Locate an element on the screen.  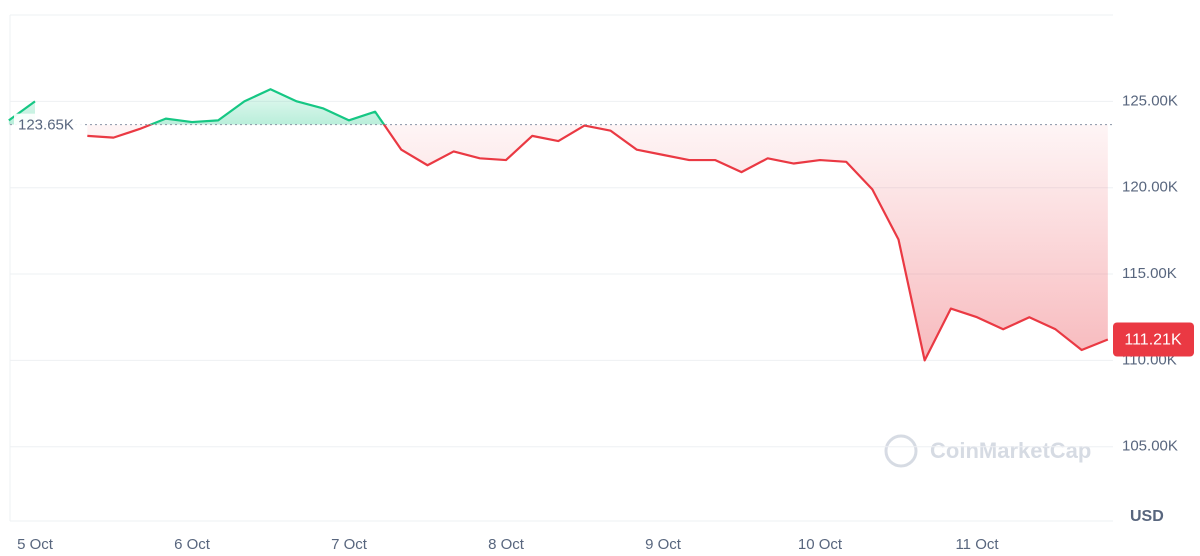
y-tick-label: 125.00K is located at coordinates (1150, 100).